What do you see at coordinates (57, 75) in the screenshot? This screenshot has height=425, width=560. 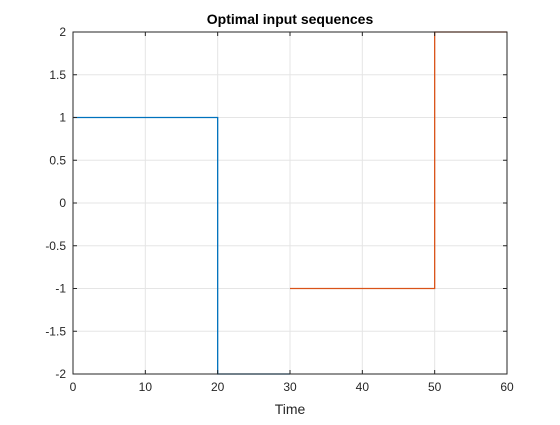 I see `y-tick-label: 1.5` at bounding box center [57, 75].